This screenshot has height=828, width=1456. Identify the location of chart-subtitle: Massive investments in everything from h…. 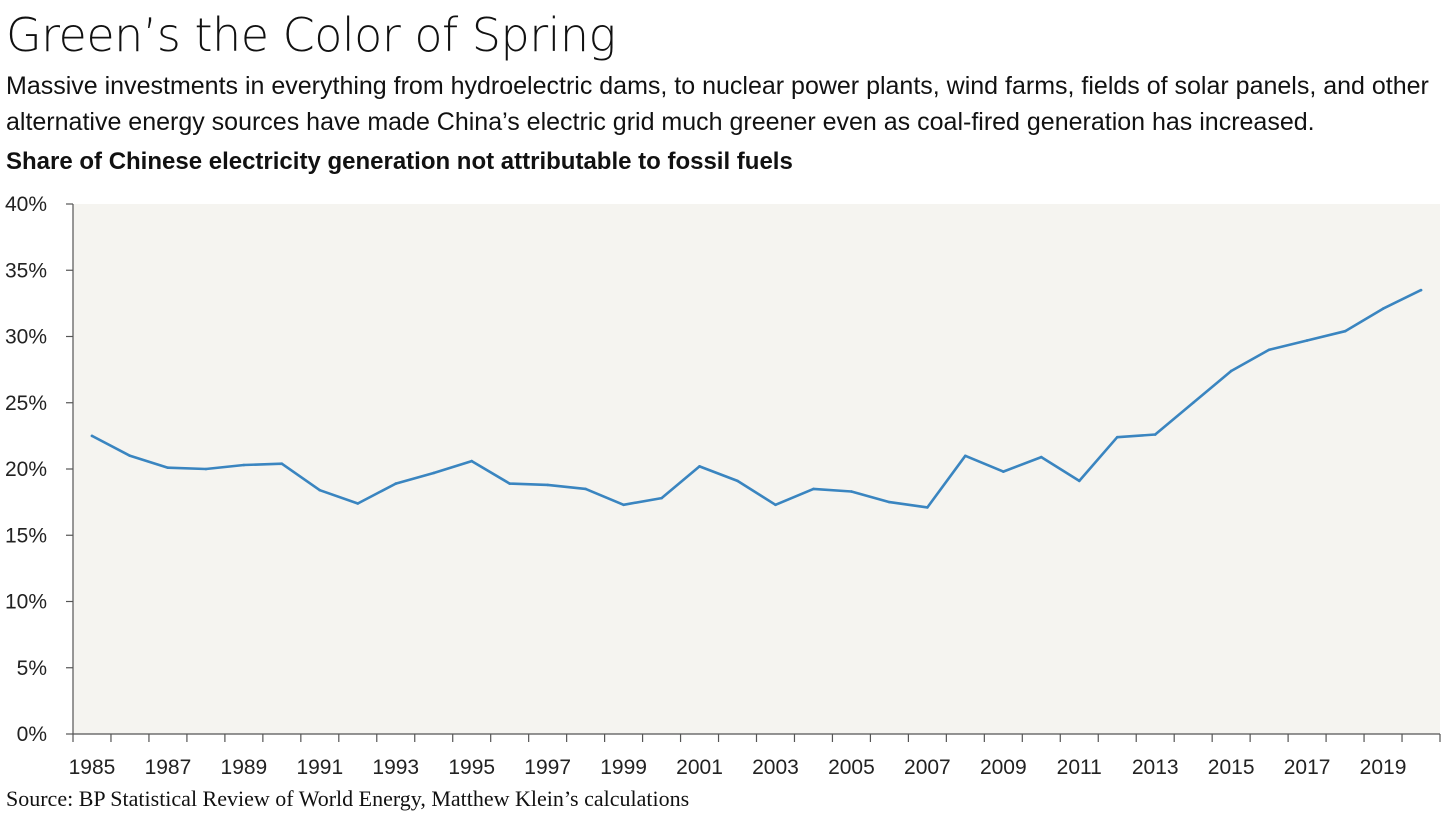
(717, 104).